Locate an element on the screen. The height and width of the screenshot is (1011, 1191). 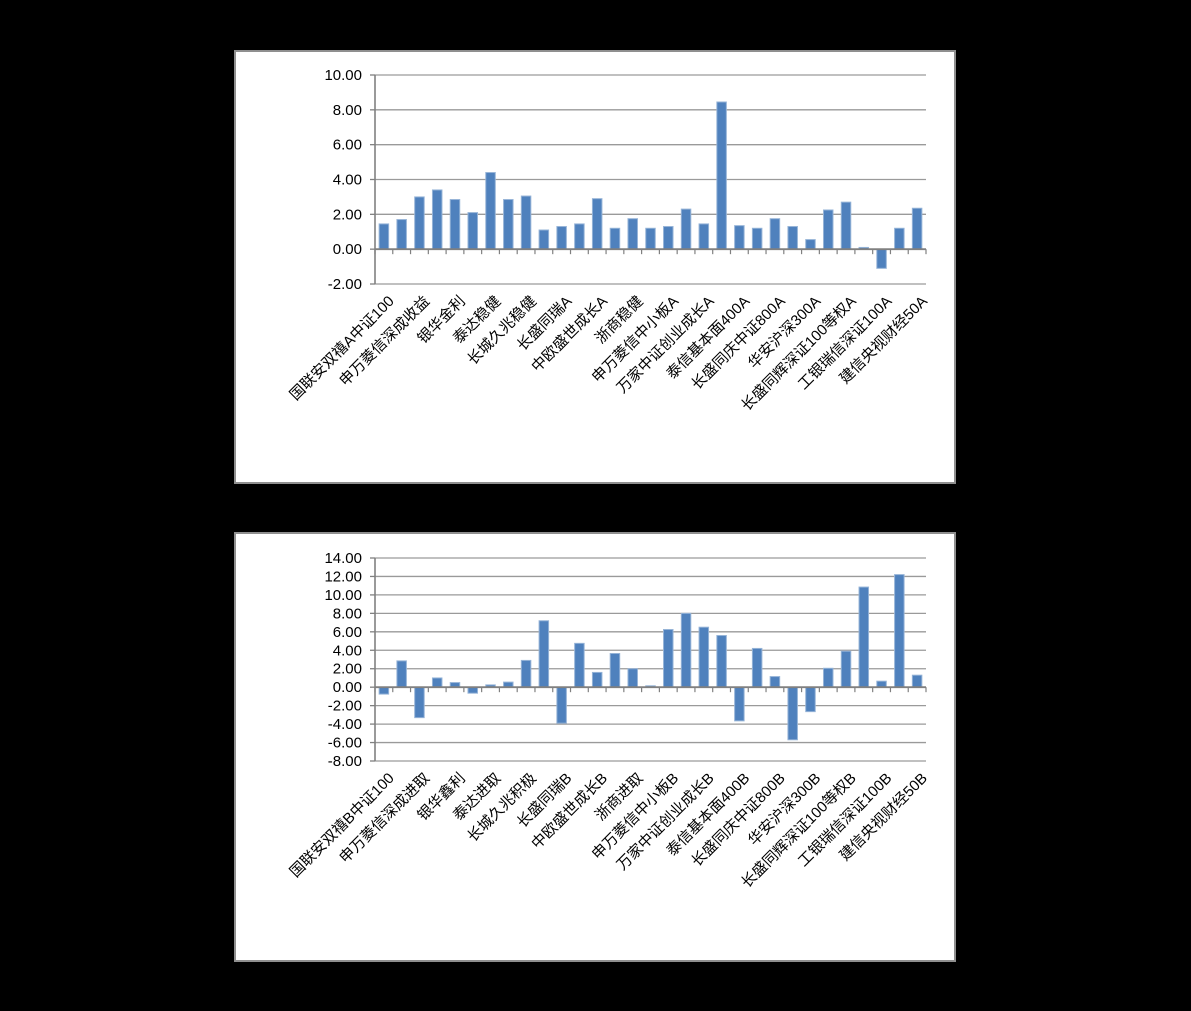
y-tick-label: 12.00 is located at coordinates (343, 576).